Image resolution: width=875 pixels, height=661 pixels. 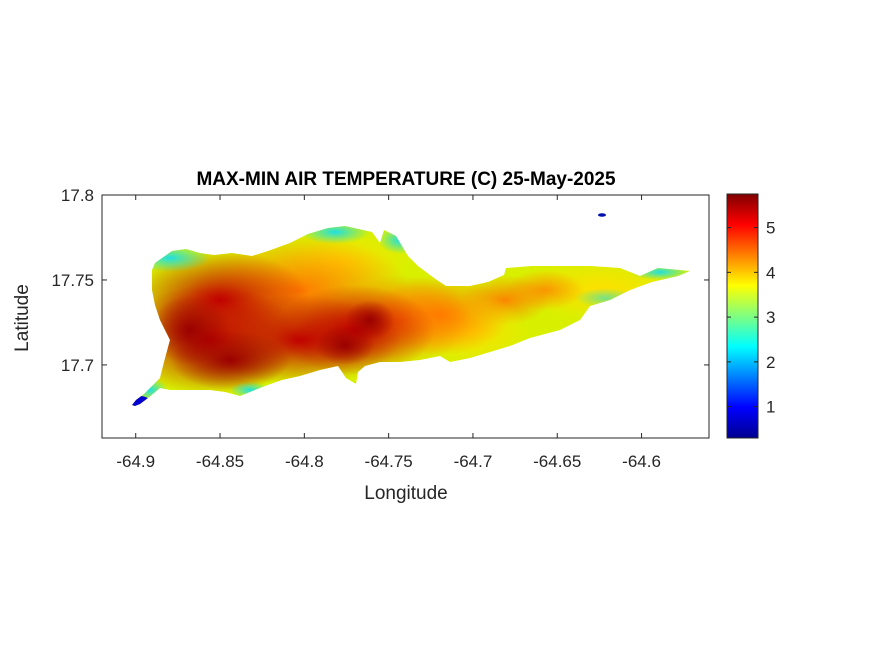 I want to click on x-tick-label: -64.6, so click(x=641, y=461).